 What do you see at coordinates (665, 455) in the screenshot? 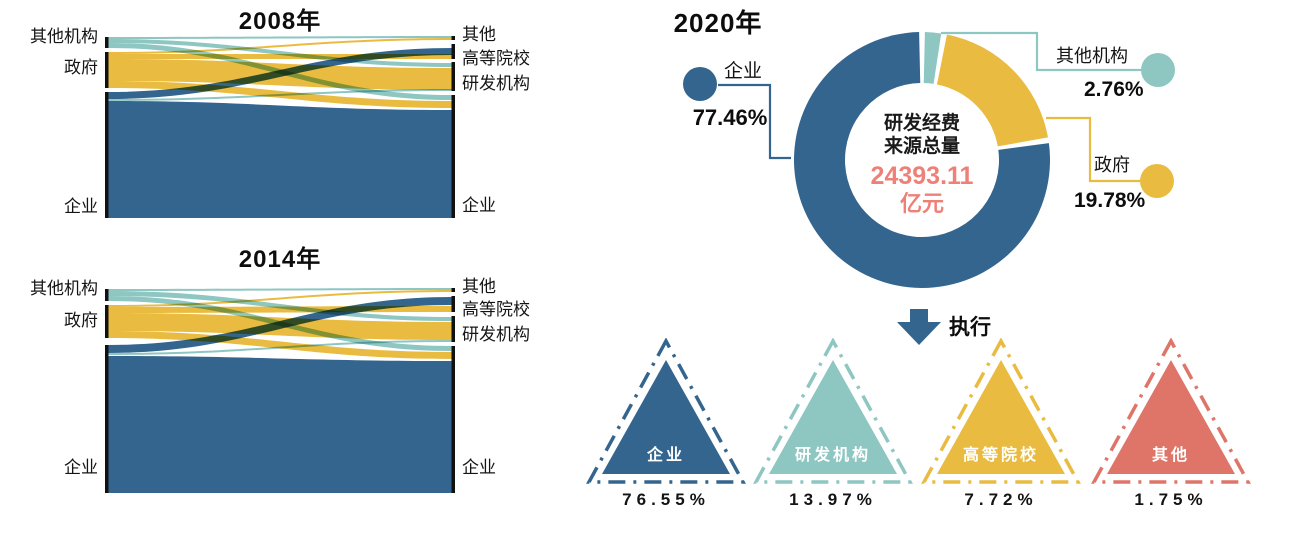
I see `triangle-enterprise-label: 企业` at bounding box center [665, 455].